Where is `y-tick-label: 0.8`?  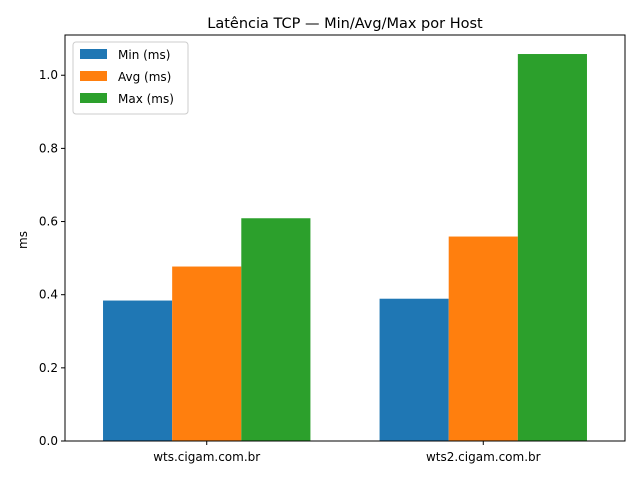
y-tick-label: 0.8 is located at coordinates (48, 148).